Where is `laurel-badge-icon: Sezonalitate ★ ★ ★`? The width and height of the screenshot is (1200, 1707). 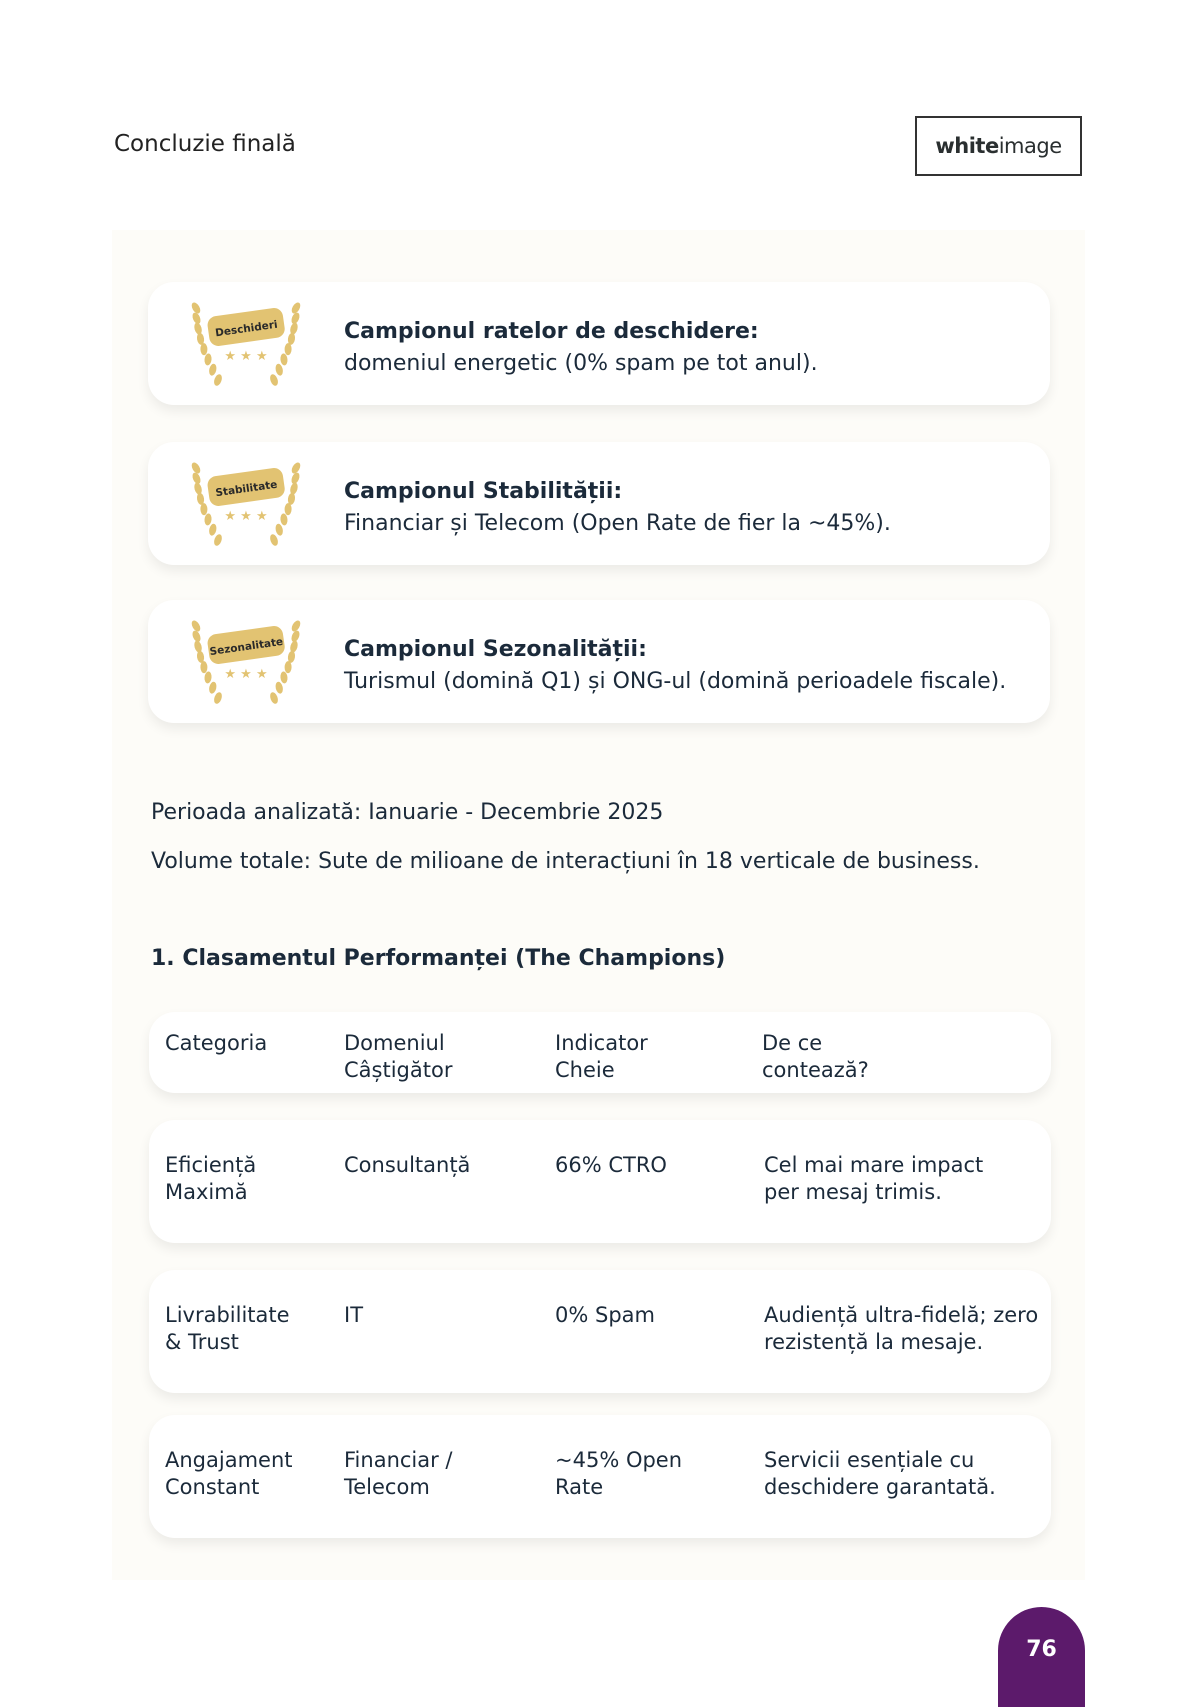
laurel-badge-icon: Sezonalitate ★ ★ ★ is located at coordinates (246, 661).